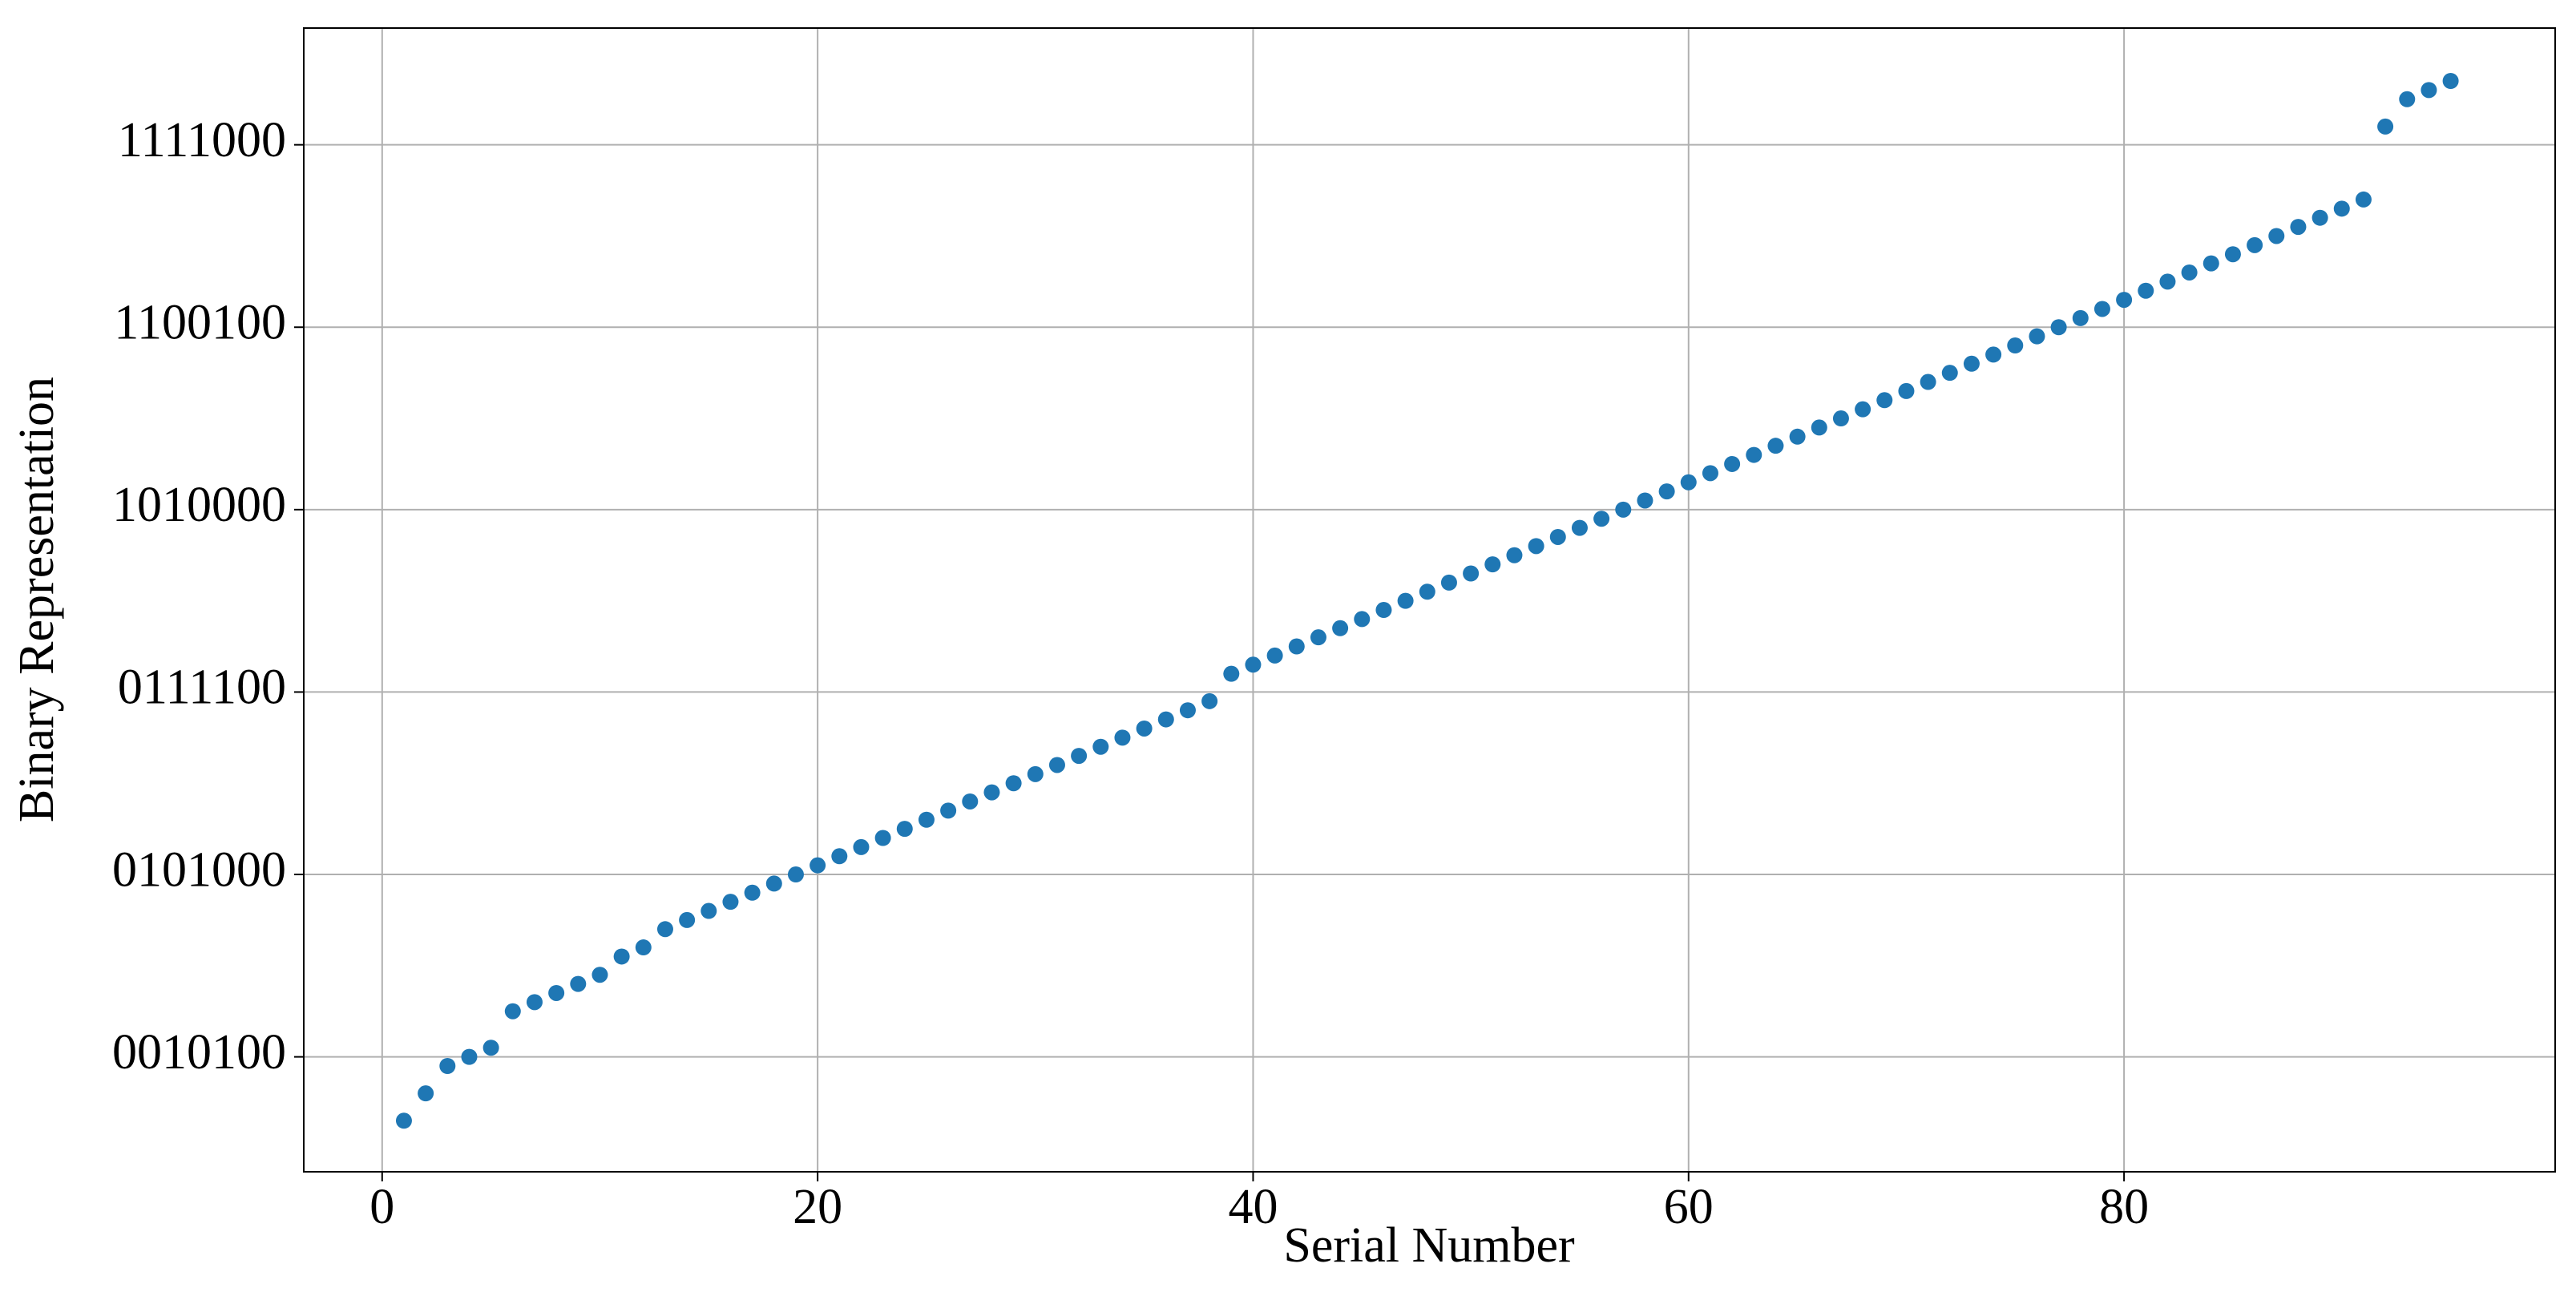 The width and height of the screenshot is (2576, 1292). Describe the element at coordinates (202, 687) in the screenshot. I see `y-tick-label: 0111100` at that location.